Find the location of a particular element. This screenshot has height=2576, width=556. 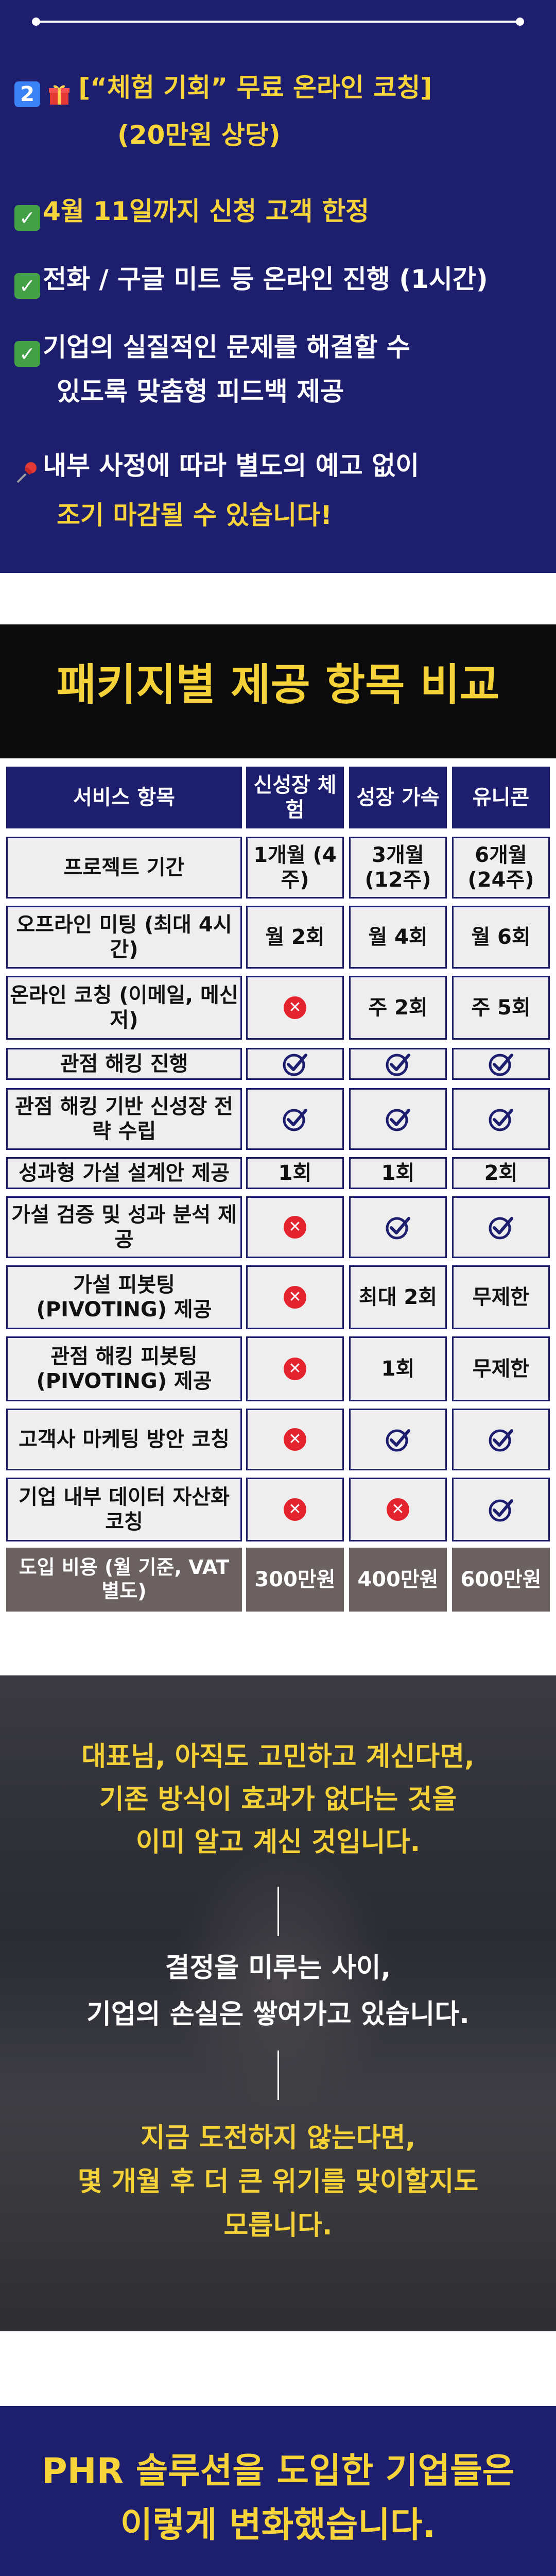

table-row: 가설 검증 및 성과 분석 제공 ✕ is located at coordinates (278, 1227).